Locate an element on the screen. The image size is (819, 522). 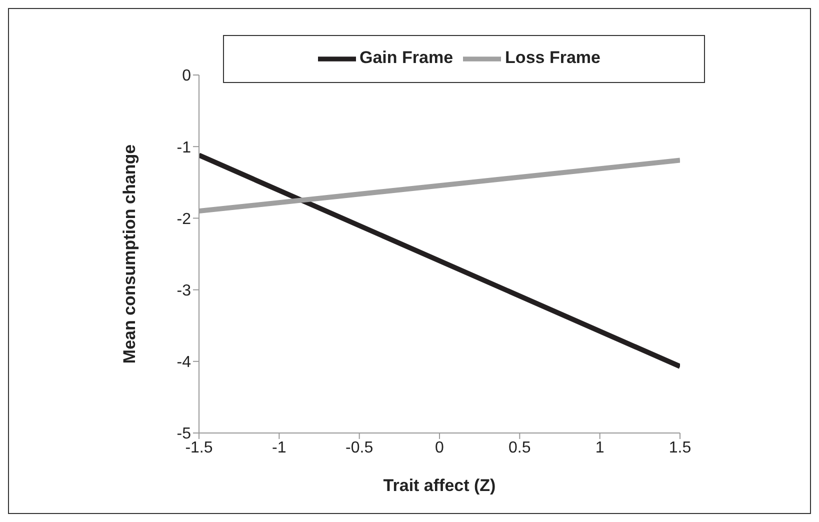
legend-label: Gain Frame is located at coordinates (407, 58).